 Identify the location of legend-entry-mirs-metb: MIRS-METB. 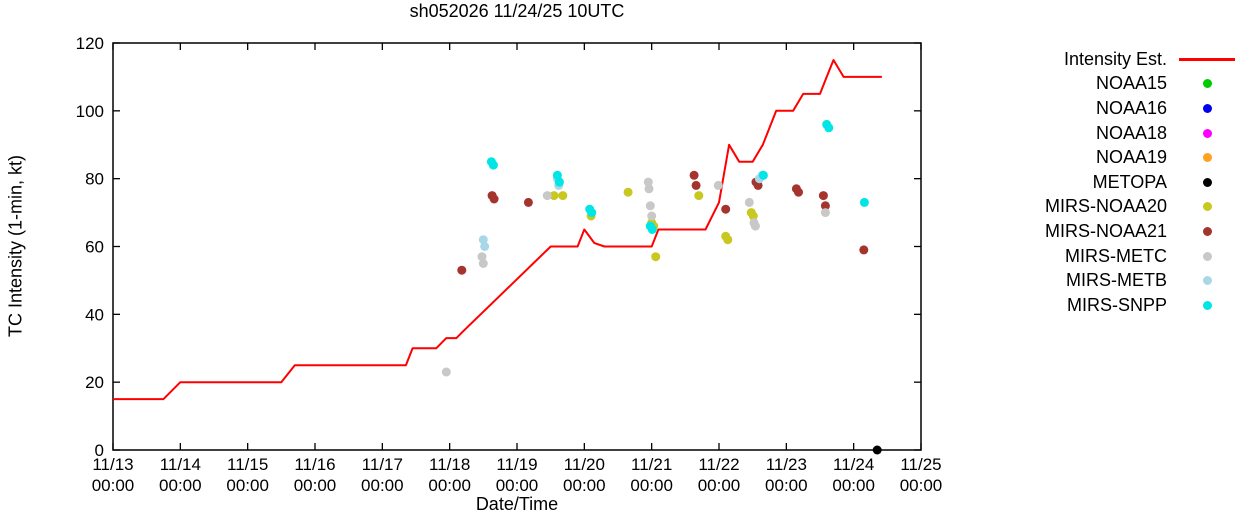
(1105, 280).